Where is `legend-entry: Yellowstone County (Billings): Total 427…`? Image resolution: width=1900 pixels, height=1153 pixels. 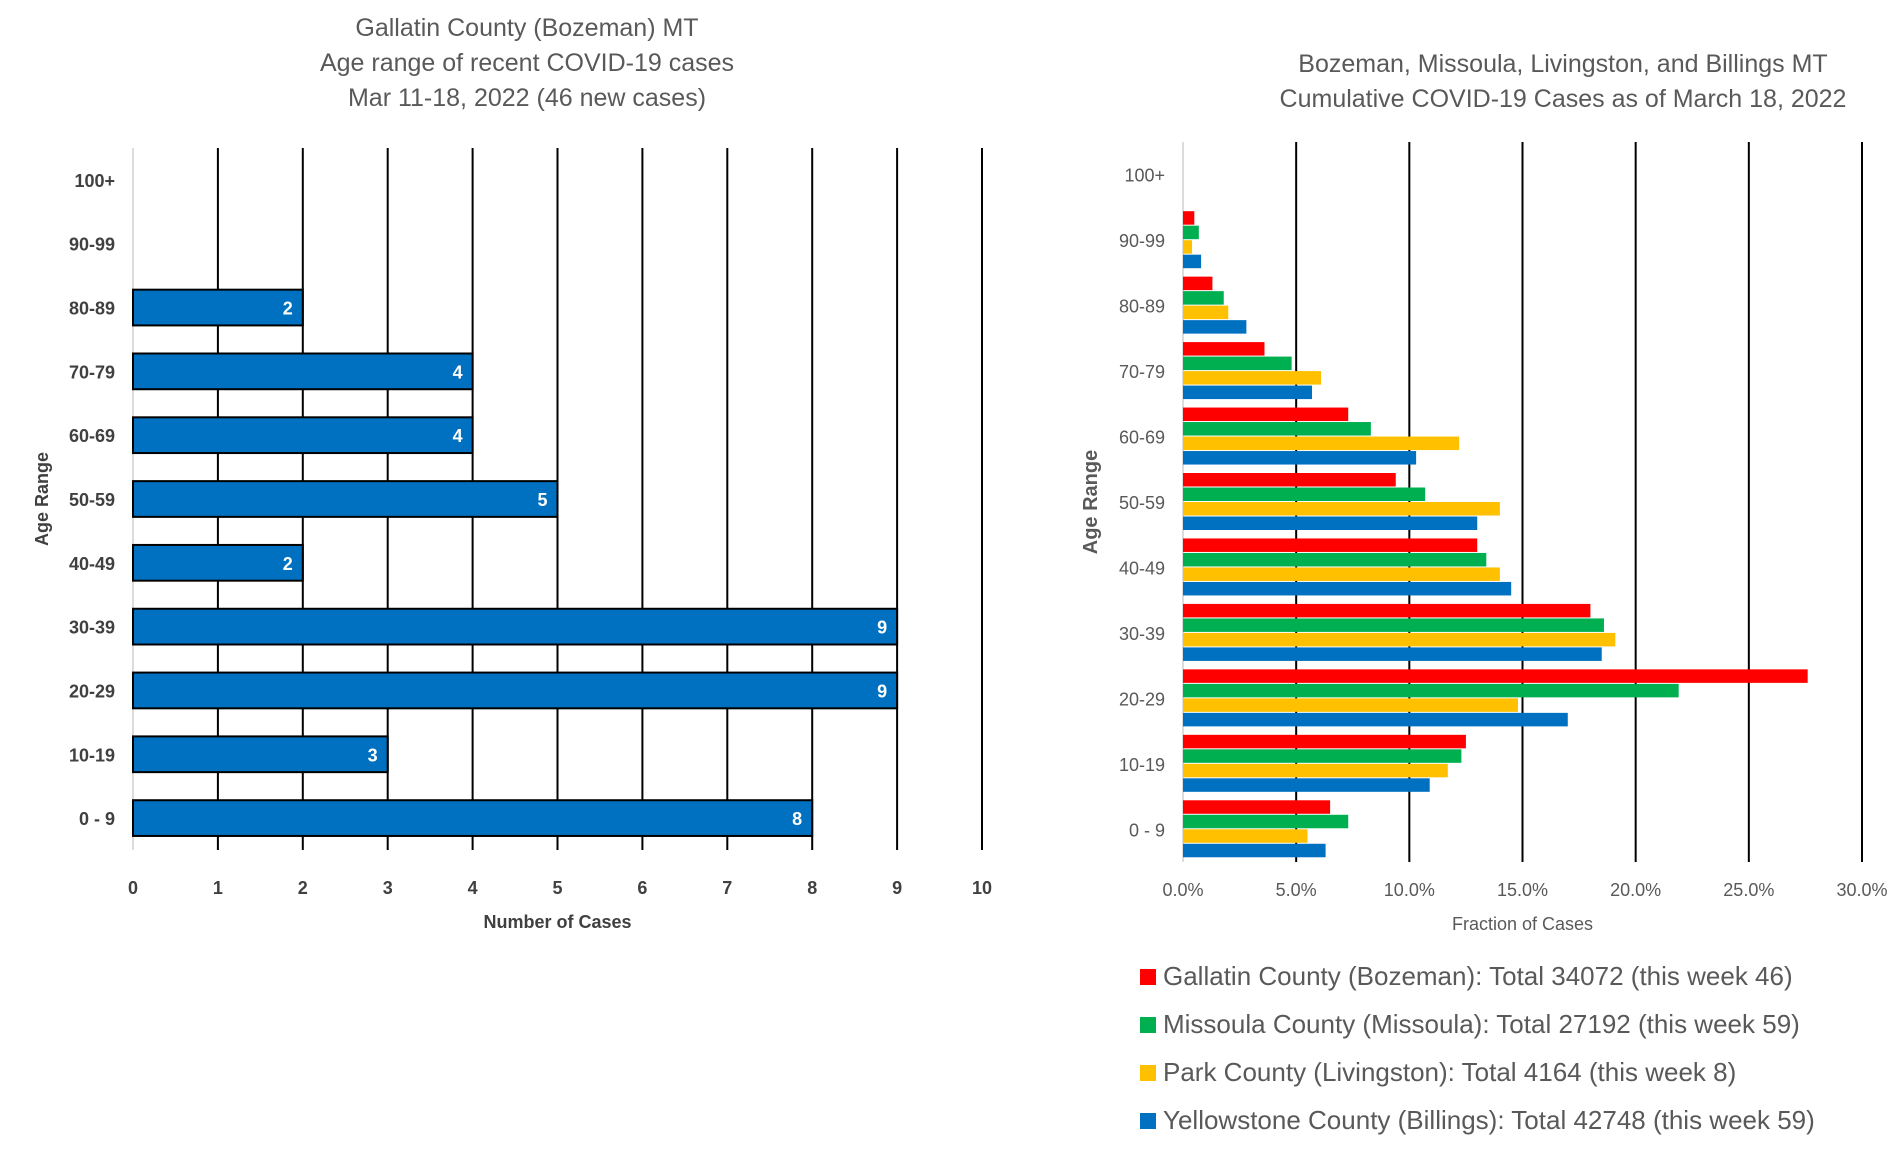 legend-entry: Yellowstone County (Billings): Total 427… is located at coordinates (1489, 1120).